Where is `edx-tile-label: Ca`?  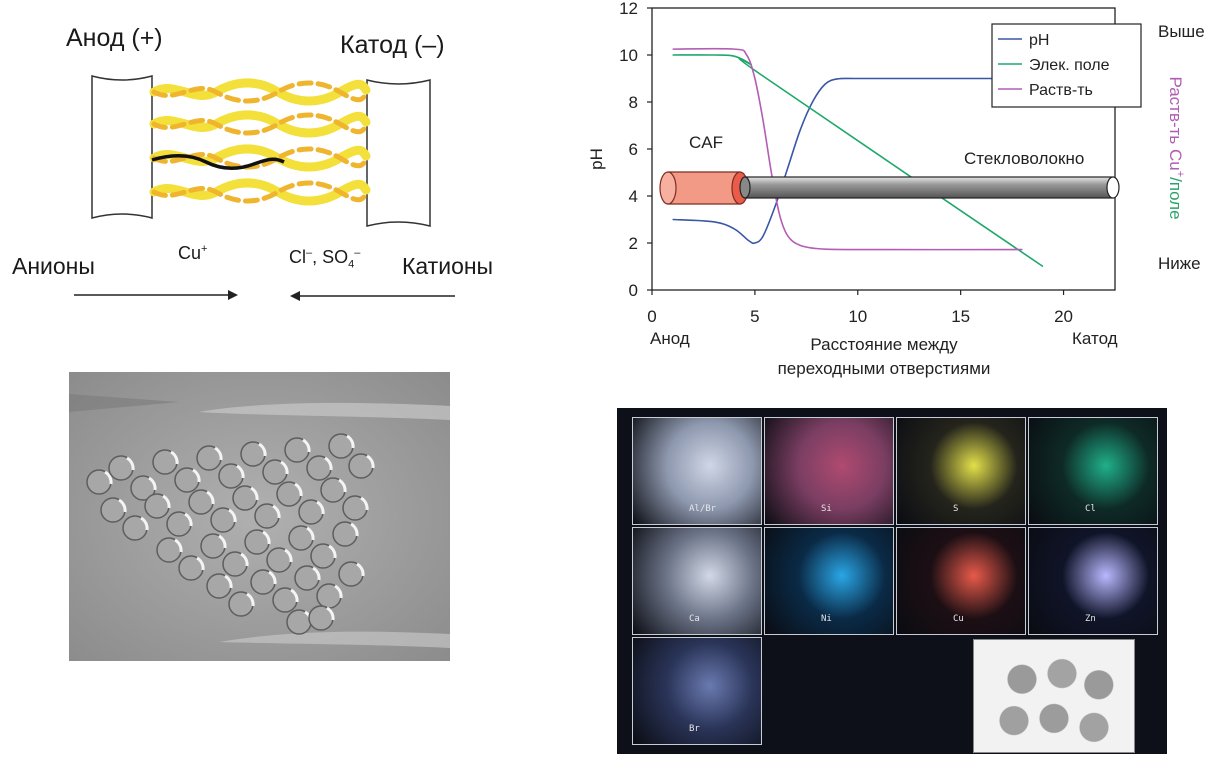 edx-tile-label: Ca is located at coordinates (694, 619).